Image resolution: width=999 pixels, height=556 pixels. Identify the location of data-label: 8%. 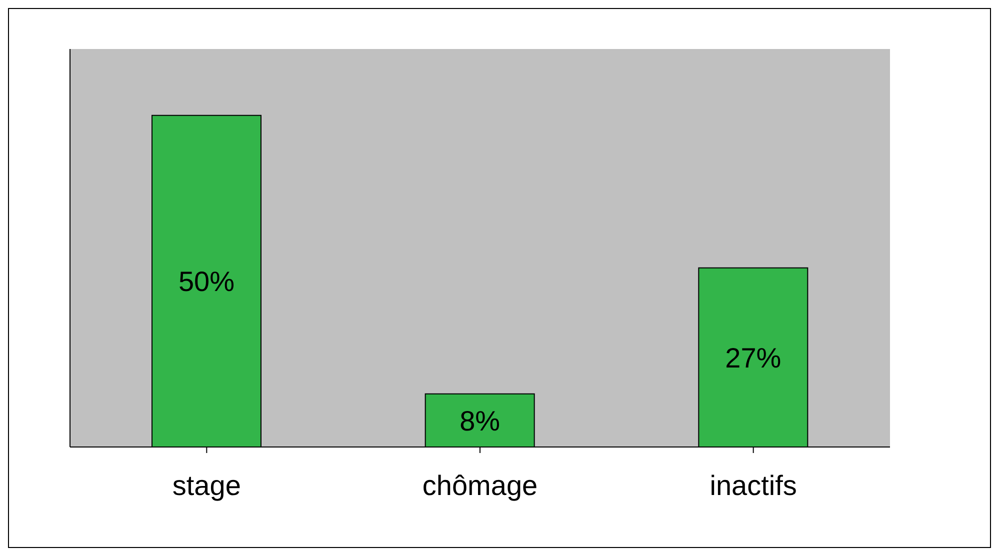
(480, 420).